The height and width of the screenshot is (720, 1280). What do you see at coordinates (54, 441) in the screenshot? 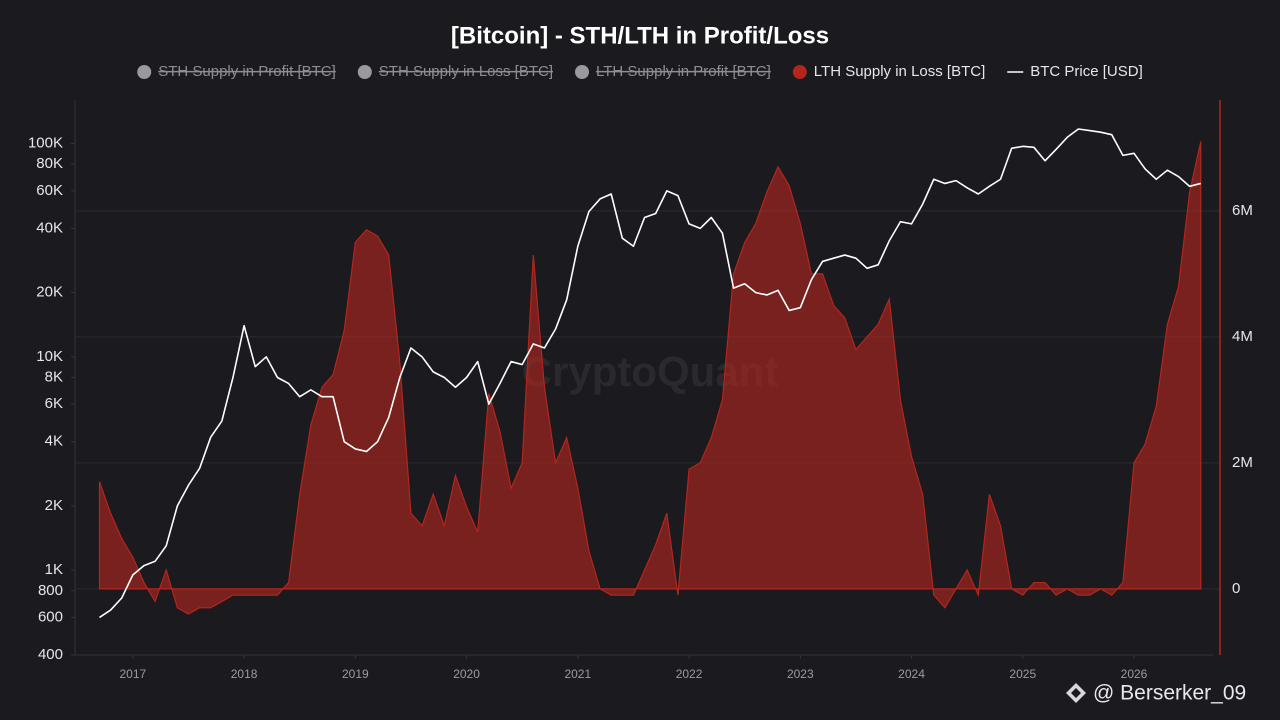
I see `y-tick-label: 4K` at bounding box center [54, 441].